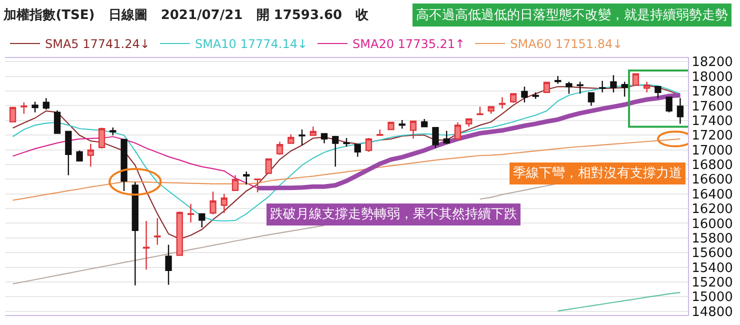 The width and height of the screenshot is (740, 325). I want to click on y-tick-label: 16600, so click(712, 180).